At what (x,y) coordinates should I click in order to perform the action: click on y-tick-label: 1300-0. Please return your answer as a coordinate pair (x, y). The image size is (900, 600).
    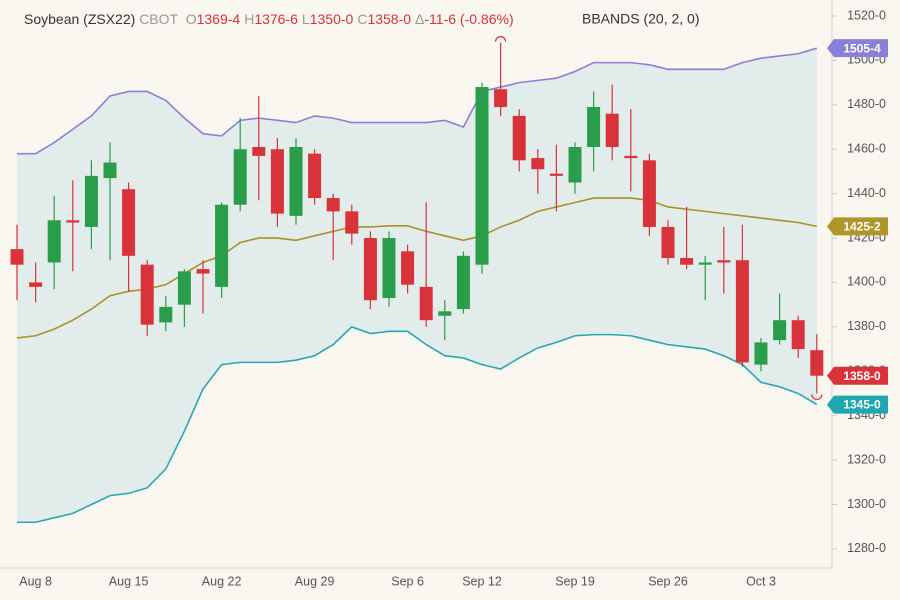
    Looking at the image, I should click on (866, 504).